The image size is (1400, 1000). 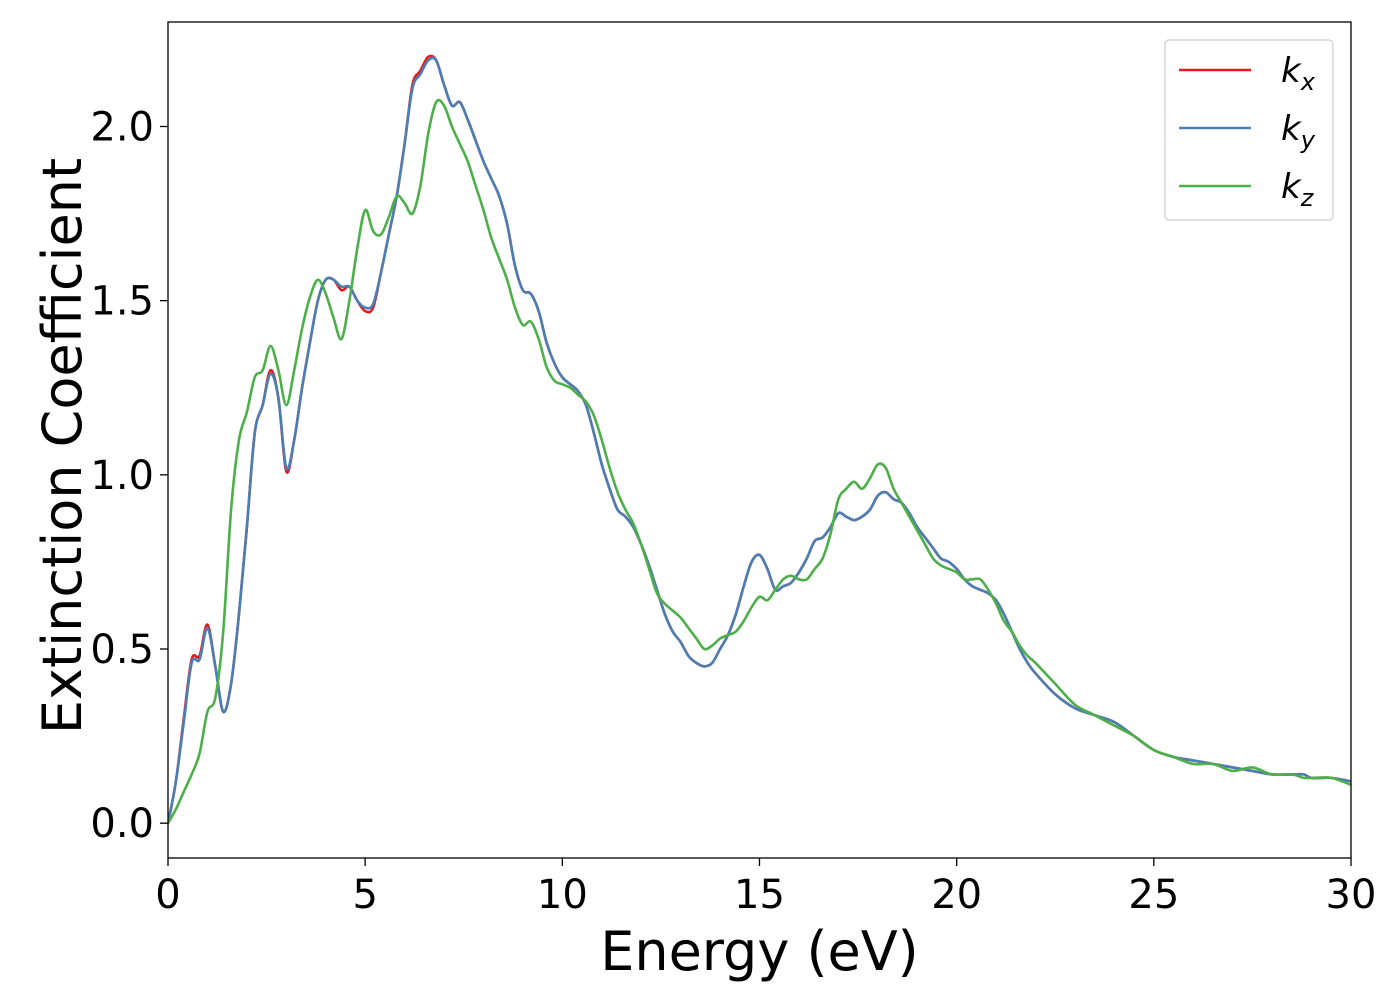 I want to click on x-tick-label: 10, so click(x=562, y=895).